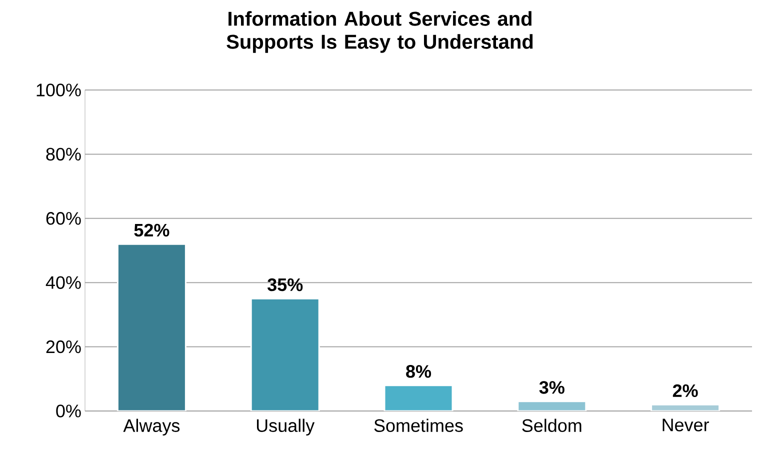 The width and height of the screenshot is (761, 452). Describe the element at coordinates (551, 387) in the screenshot. I see `data-label: 3%` at that location.